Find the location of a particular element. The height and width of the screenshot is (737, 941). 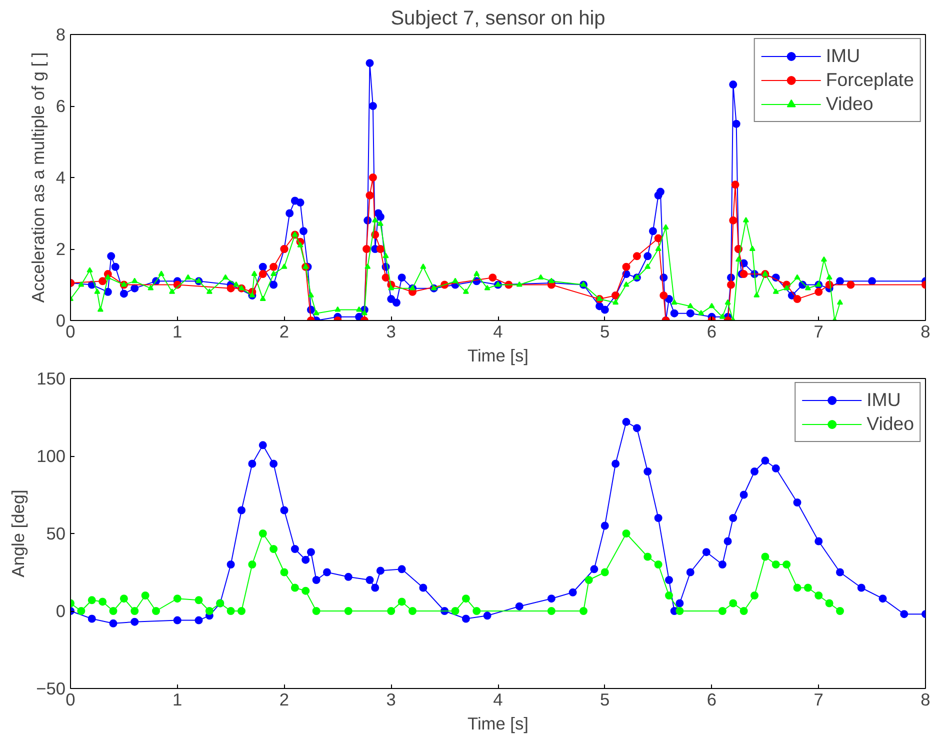

y-tick-label: 150 is located at coordinates (51, 378).